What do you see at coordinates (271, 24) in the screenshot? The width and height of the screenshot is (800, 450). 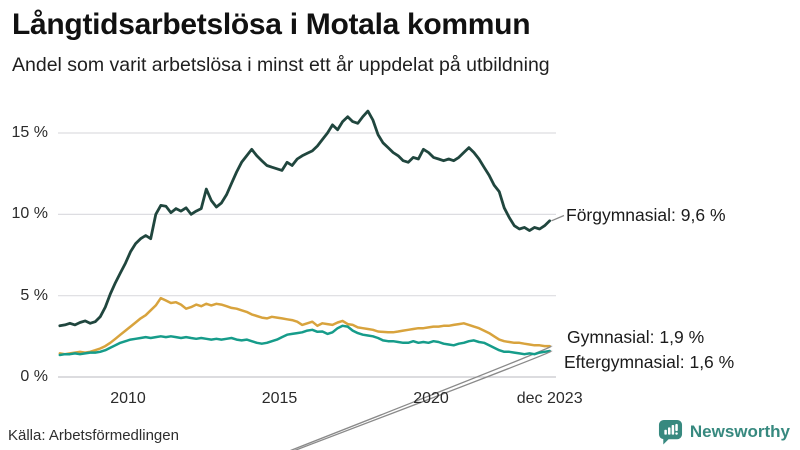 I see `page-title: Långtidsarbetslösa i Motala kommun` at bounding box center [271, 24].